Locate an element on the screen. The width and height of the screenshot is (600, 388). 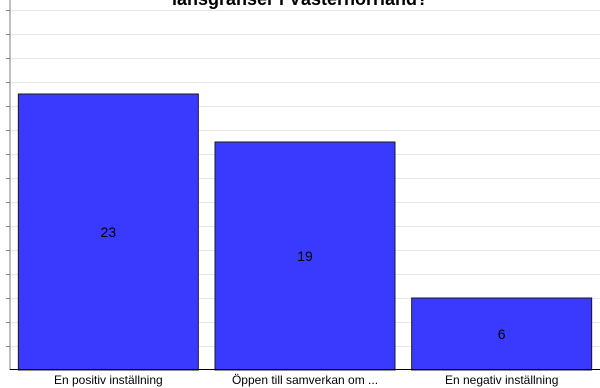
bar-value-label: 6 is located at coordinates (502, 334).